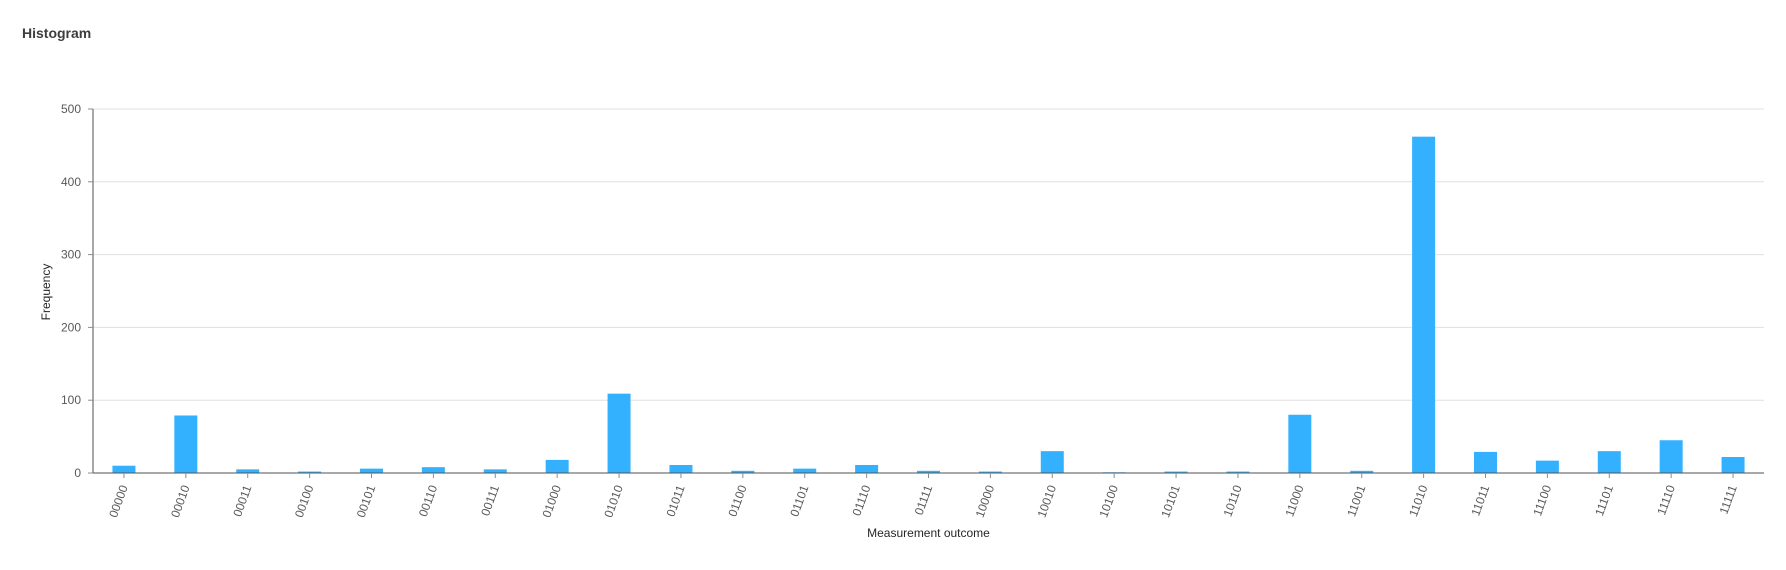 This screenshot has height=570, width=1786. Describe the element at coordinates (57, 33) in the screenshot. I see `chart-title: Histogram` at that location.